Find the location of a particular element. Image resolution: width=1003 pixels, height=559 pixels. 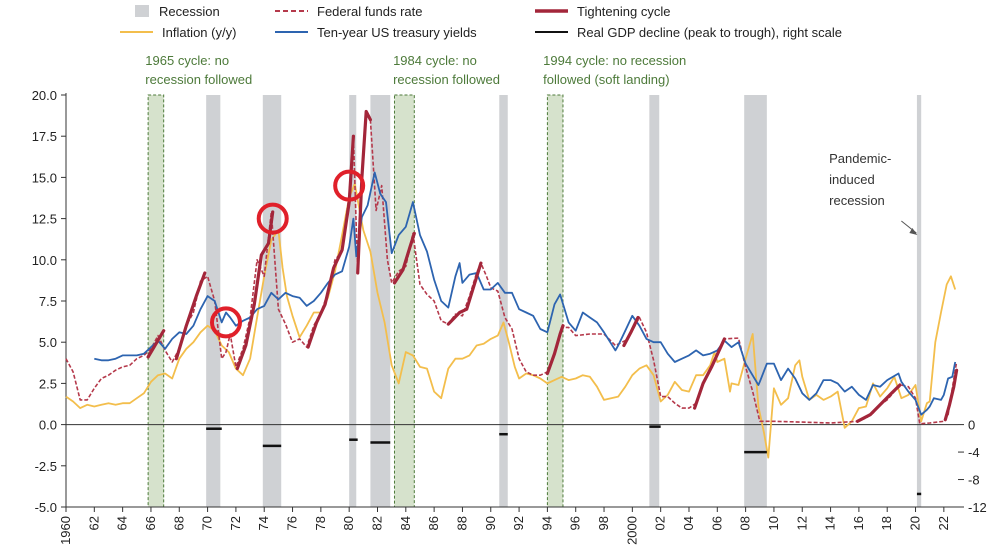

y-tick-label: 2.5 is located at coordinates (48, 383).